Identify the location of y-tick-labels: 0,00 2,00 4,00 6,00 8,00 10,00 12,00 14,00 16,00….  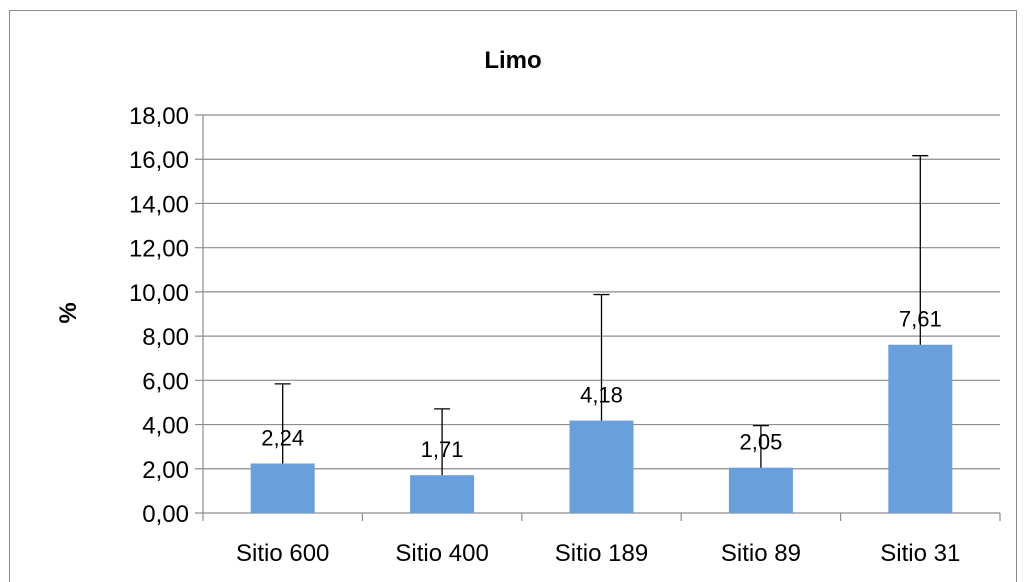
(159, 315).